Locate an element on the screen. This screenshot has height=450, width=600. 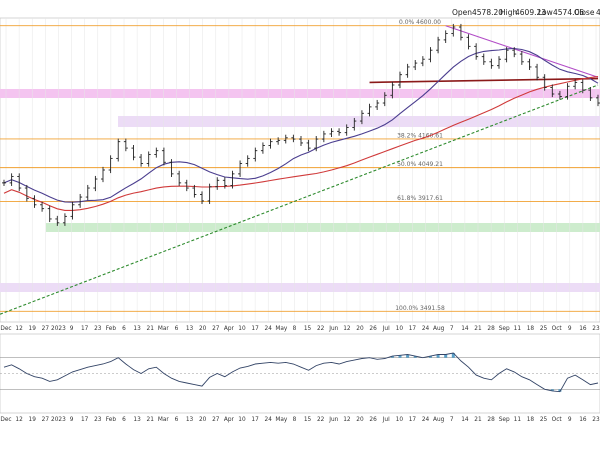
rsi-guides is located at coordinates (300, 373).